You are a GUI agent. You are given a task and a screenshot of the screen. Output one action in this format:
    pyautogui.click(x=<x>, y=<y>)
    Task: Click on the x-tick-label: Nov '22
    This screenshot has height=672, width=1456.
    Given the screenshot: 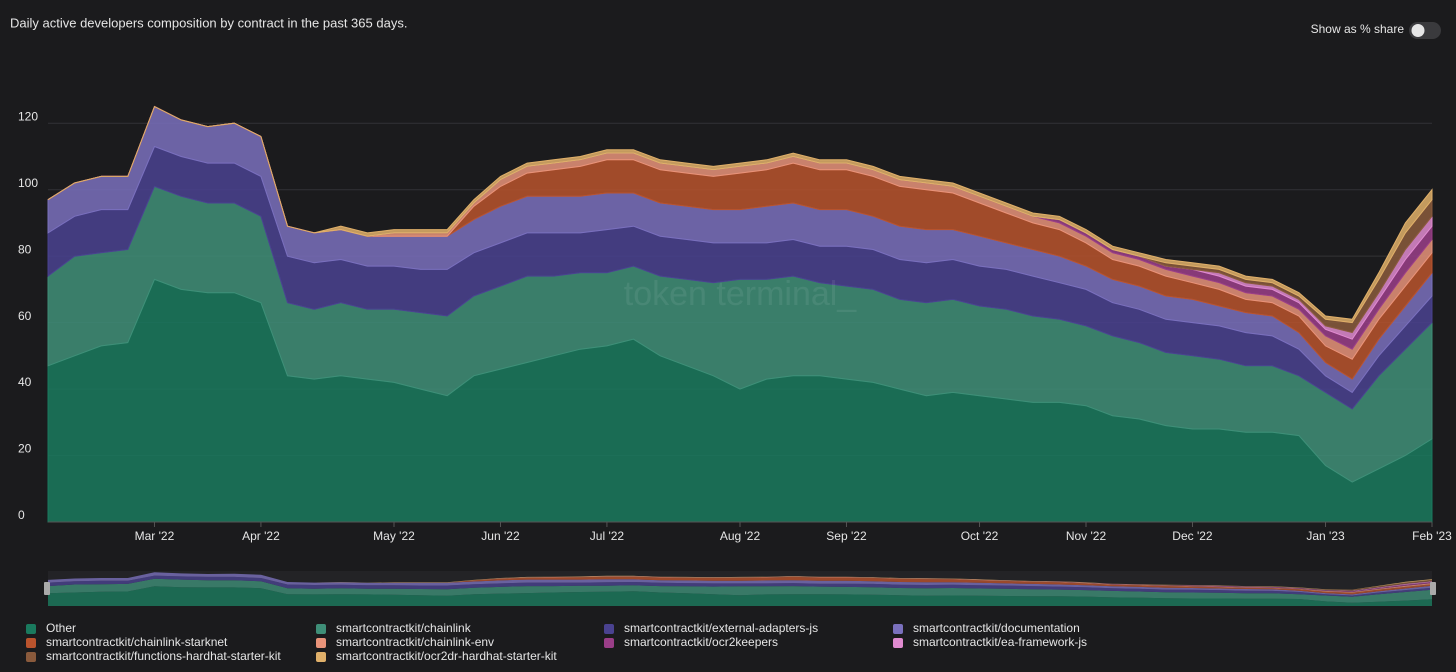 What is the action you would take?
    pyautogui.click(x=1086, y=536)
    